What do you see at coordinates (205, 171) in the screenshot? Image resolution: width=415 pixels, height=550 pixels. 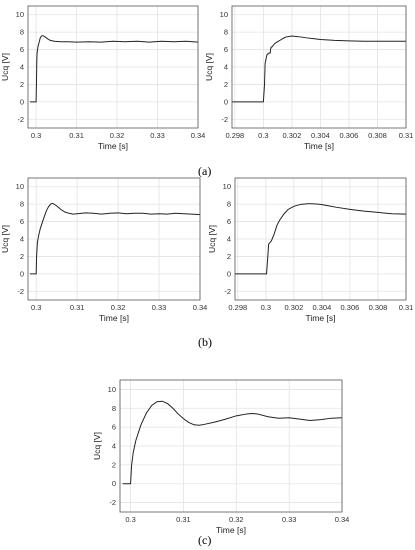 I see `caption-a: (a)` at bounding box center [205, 171].